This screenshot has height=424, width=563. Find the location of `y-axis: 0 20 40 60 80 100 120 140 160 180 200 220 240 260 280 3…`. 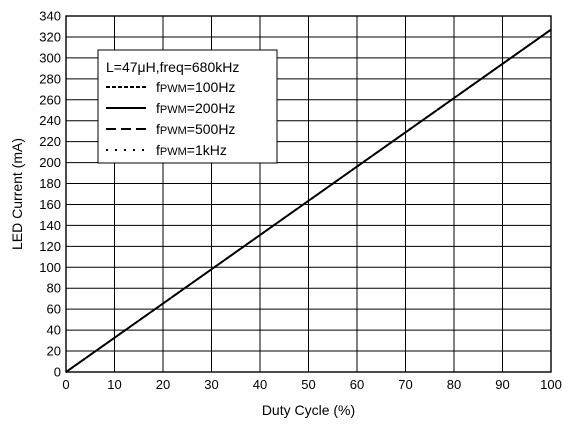

y-axis: 0 20 40 60 80 100 120 140 160 180 200 220 240 260 280 3… is located at coordinates (50, 194).